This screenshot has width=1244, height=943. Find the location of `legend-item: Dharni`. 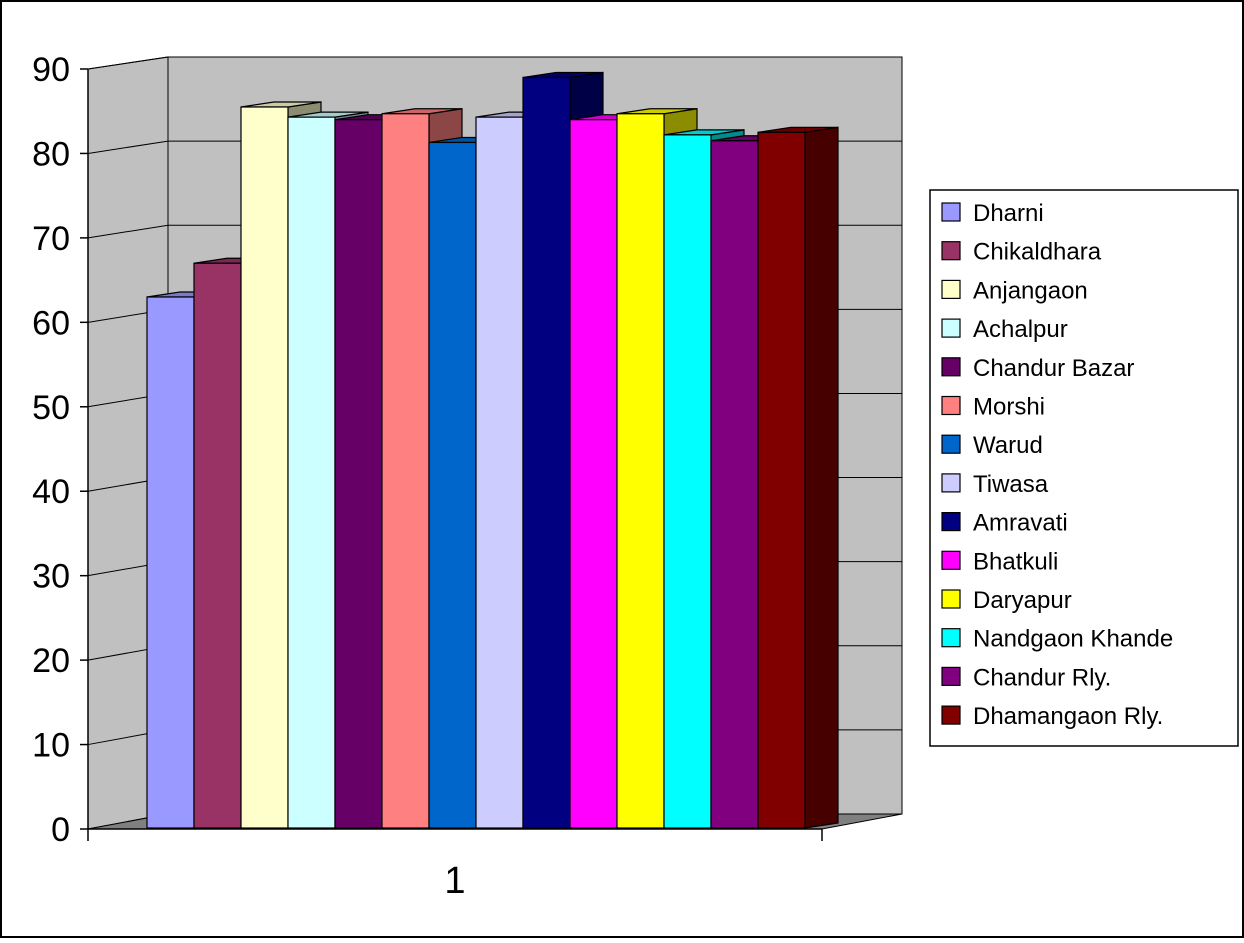

legend-item: Dharni is located at coordinates (992, 213).